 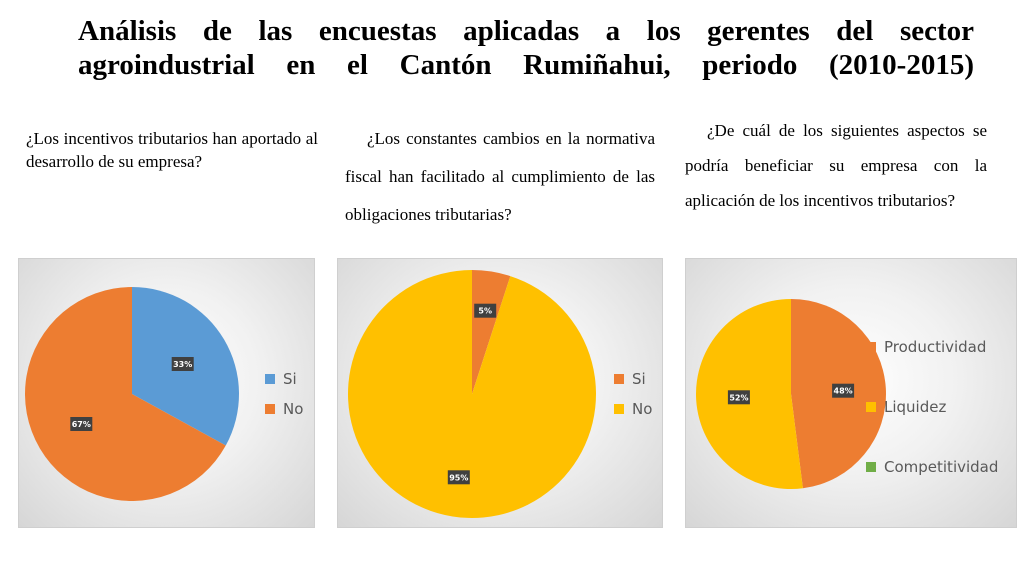 What do you see at coordinates (790, 394) in the screenshot?
I see `pie-chart-3: 48% 52%` at bounding box center [790, 394].